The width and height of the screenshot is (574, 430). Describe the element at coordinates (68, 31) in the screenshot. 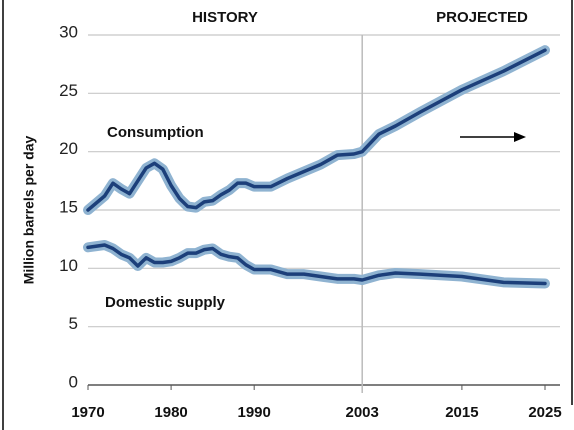

I see `y-tick-label: 30` at that location.